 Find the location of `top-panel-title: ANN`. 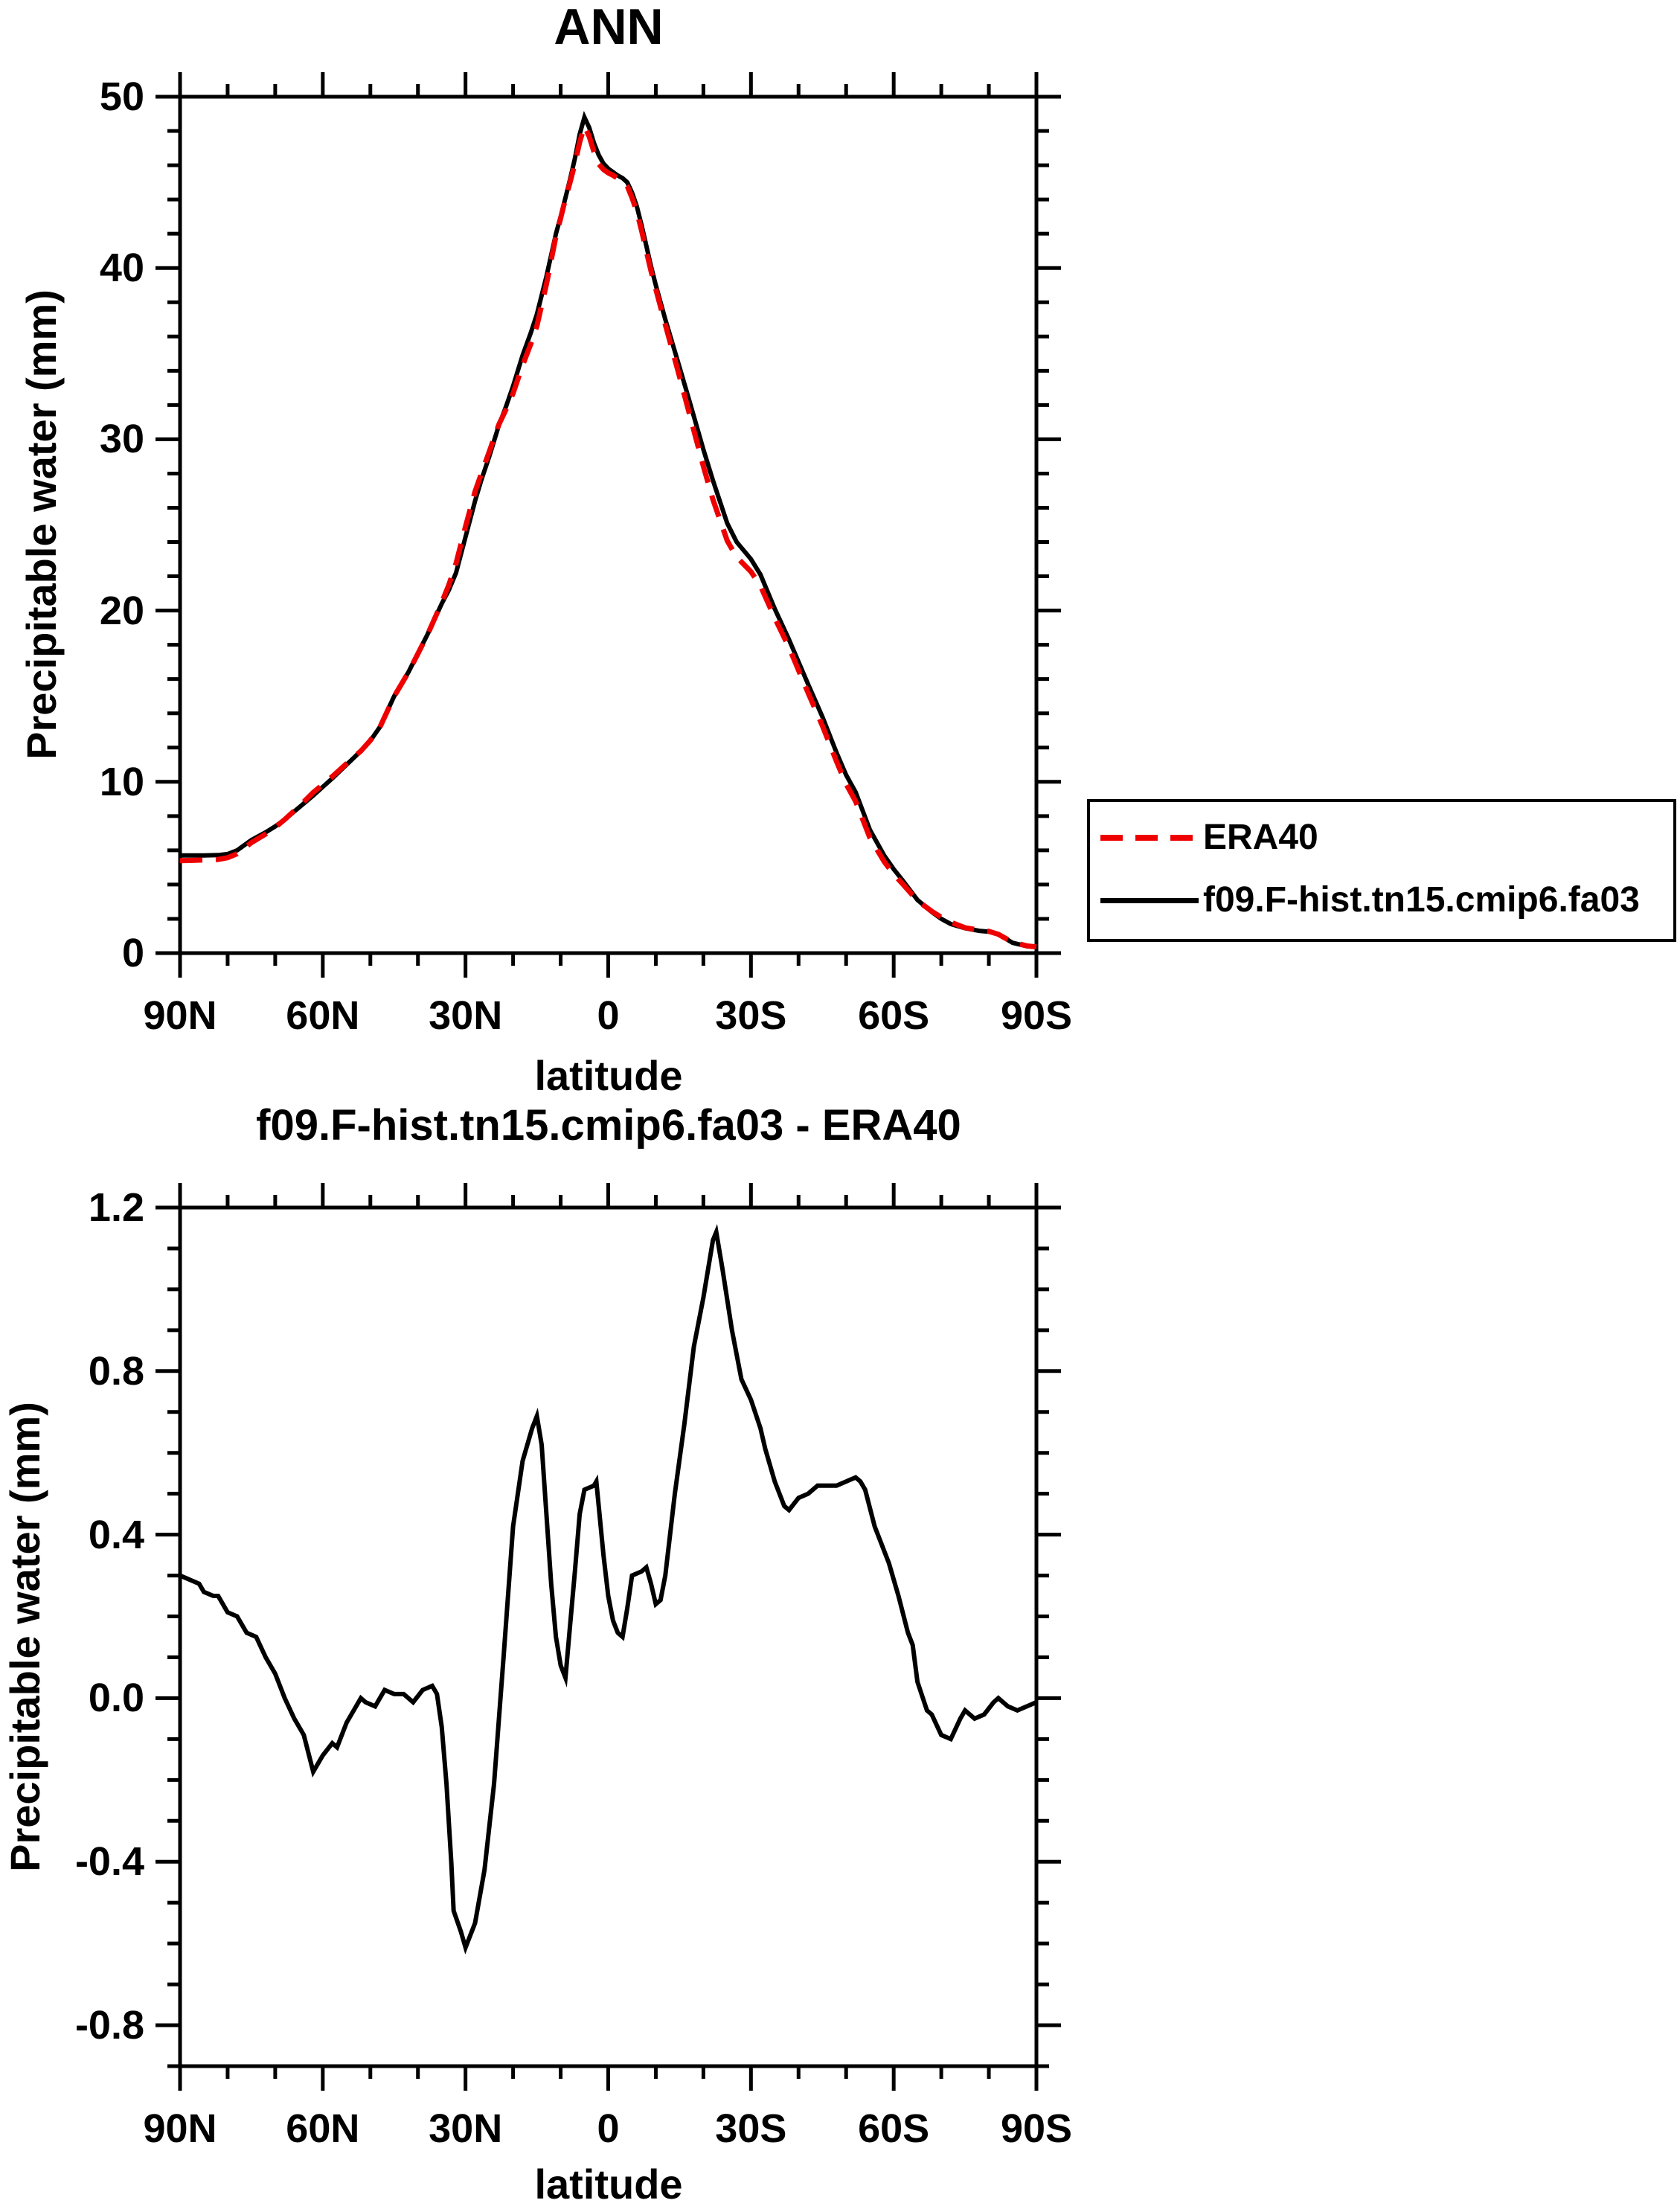

top-panel-title: ANN is located at coordinates (609, 27).